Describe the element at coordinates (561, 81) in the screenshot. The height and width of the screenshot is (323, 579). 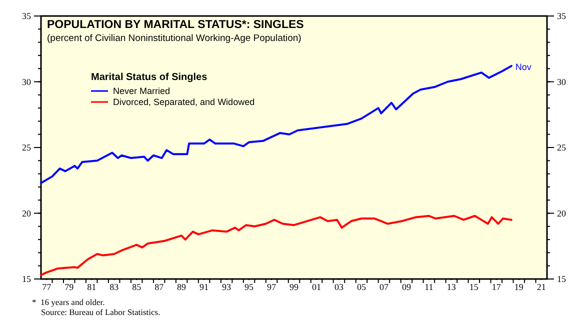
I see `y2-tick-label: 30` at that location.